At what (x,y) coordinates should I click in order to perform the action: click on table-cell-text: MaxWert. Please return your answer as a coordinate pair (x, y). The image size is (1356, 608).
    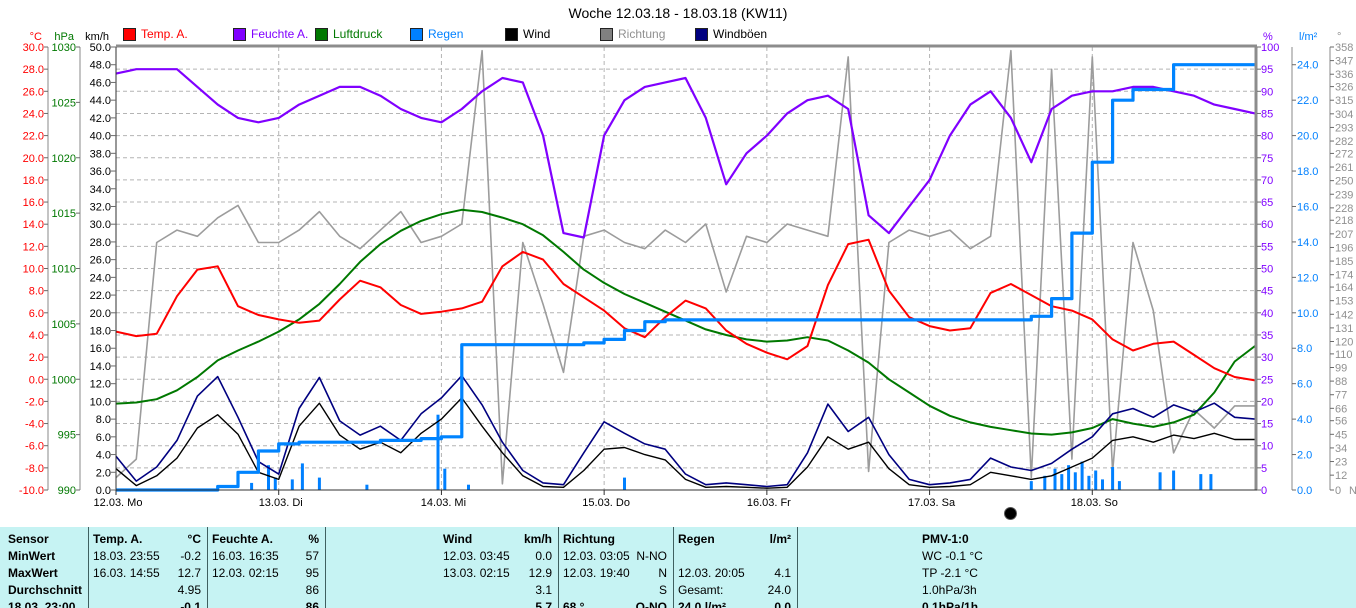
    Looking at the image, I should click on (33, 573).